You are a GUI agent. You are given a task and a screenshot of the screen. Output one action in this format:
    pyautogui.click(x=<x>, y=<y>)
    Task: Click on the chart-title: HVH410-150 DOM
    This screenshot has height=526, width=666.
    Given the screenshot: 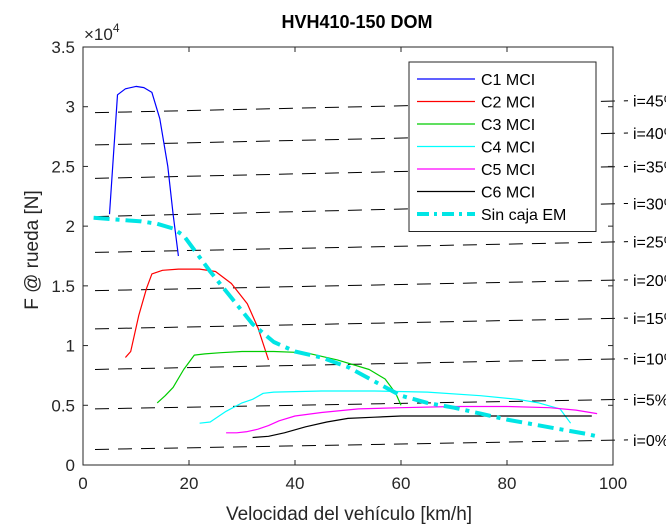 What is the action you would take?
    pyautogui.click(x=356, y=22)
    